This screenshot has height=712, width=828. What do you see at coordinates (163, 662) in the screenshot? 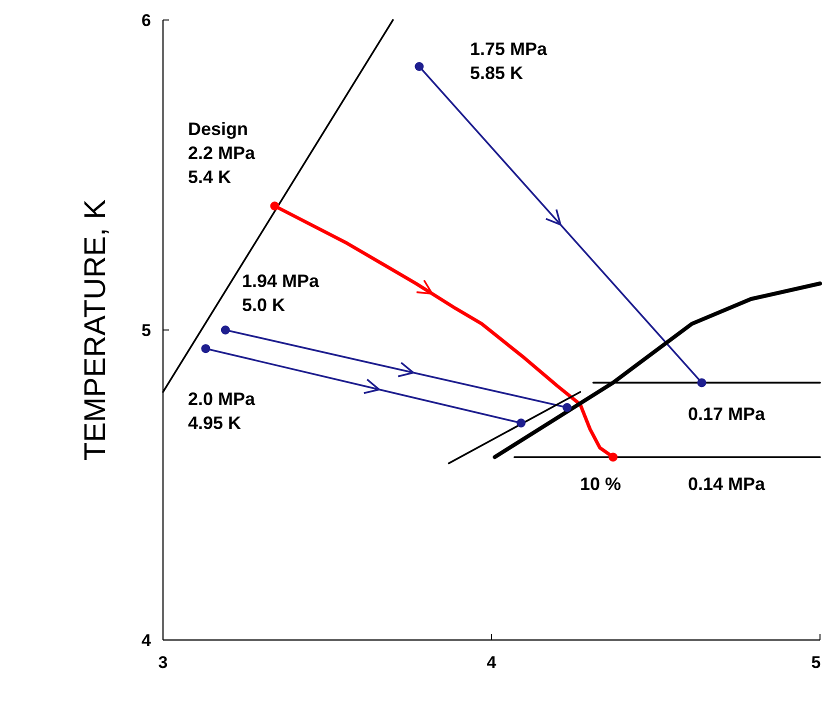
I see `x-tick-label: 3` at bounding box center [163, 662].